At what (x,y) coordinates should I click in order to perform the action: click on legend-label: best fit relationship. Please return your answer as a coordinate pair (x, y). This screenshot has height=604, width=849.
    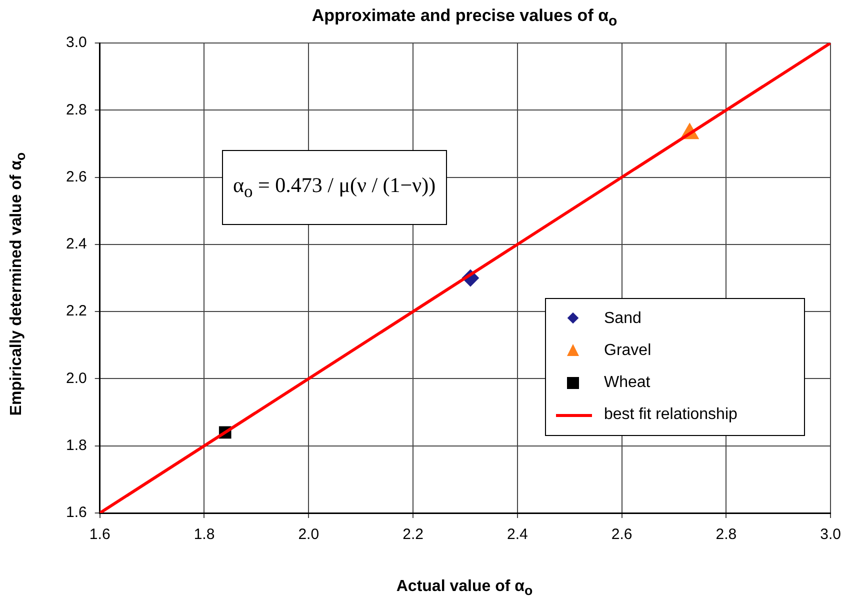
    Looking at the image, I should click on (671, 415).